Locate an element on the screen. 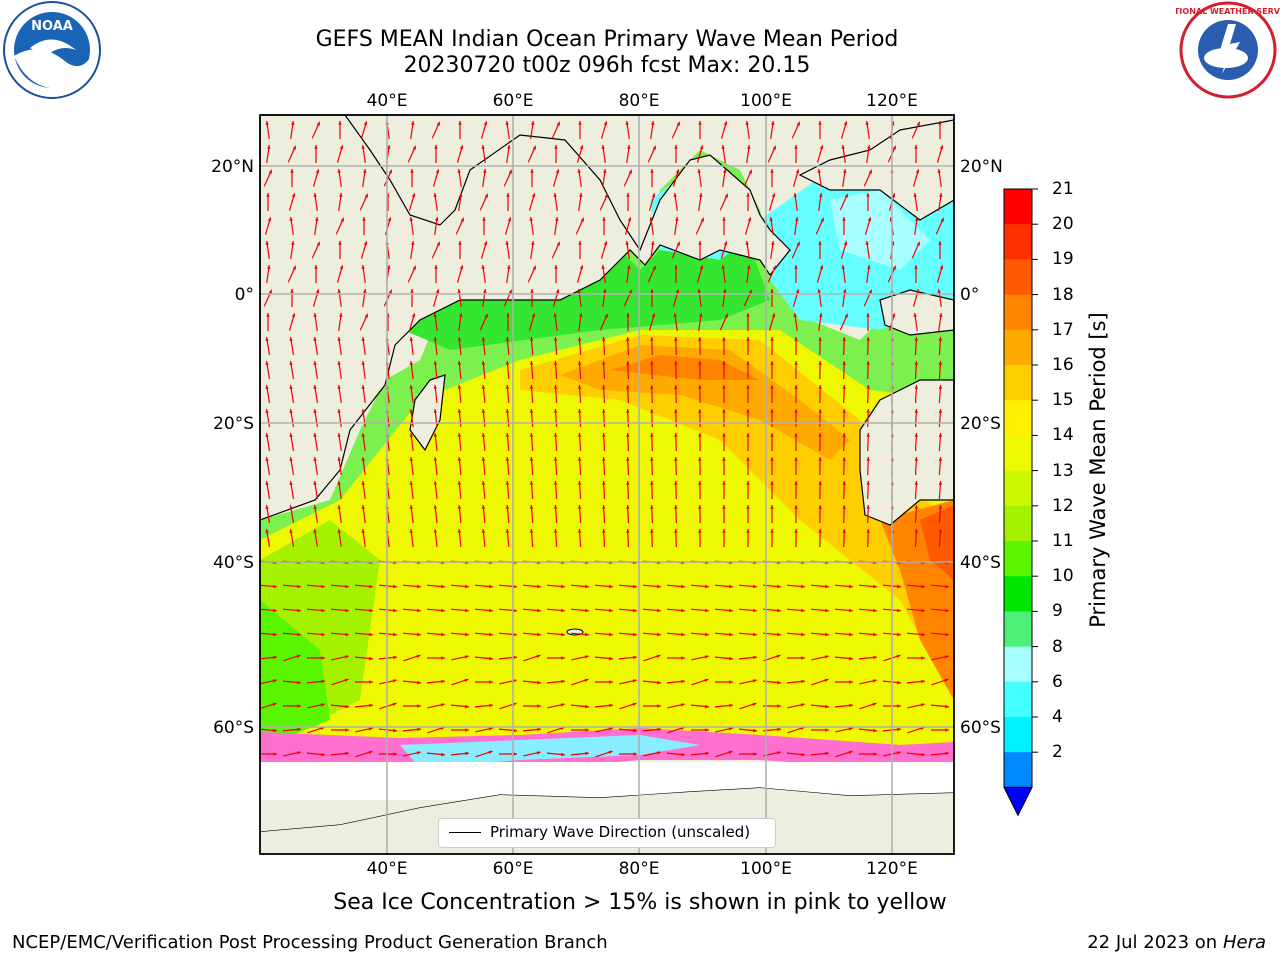  svg-text: NATIONAL WEATHER SERVICE is located at coordinates (1228, 11).